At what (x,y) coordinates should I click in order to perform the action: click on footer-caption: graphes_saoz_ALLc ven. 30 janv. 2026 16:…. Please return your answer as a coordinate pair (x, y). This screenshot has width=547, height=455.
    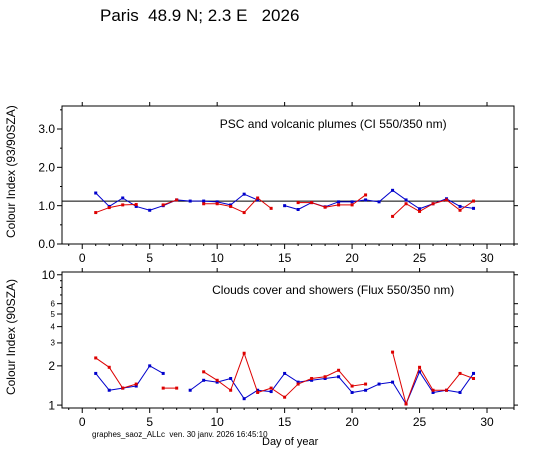
    Looking at the image, I should click on (180, 434).